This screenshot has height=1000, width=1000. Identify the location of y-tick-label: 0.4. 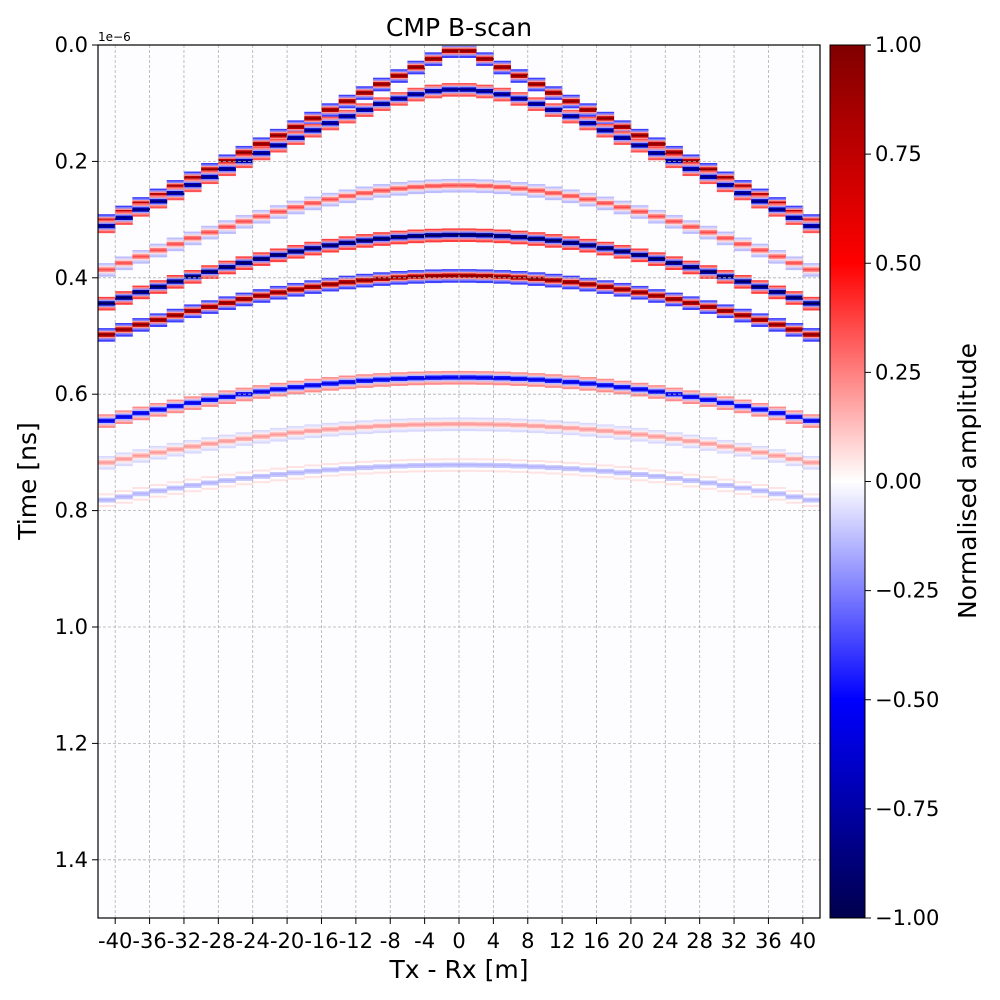
(71, 278).